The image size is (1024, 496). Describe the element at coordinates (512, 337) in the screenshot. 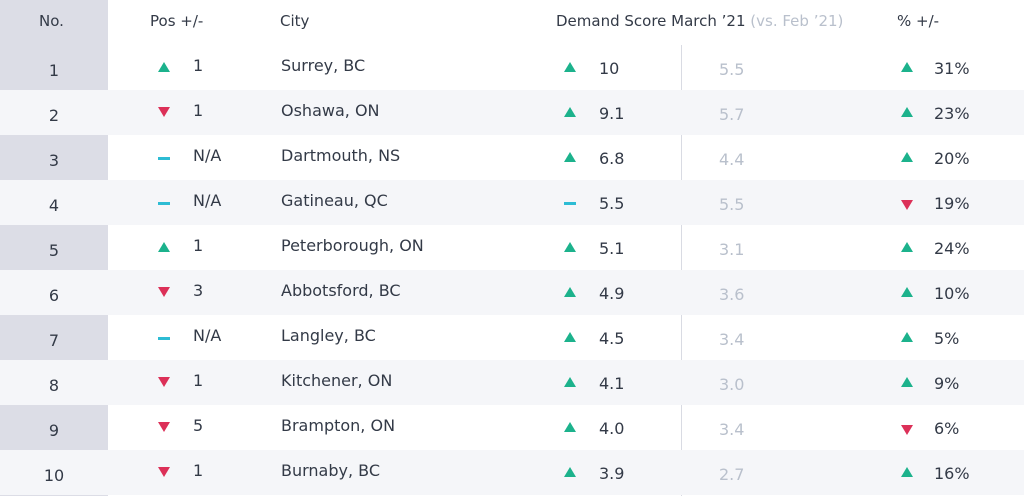

I see `table-row: 7 N/A Langley, BC 4.5 3.4 5%` at that location.